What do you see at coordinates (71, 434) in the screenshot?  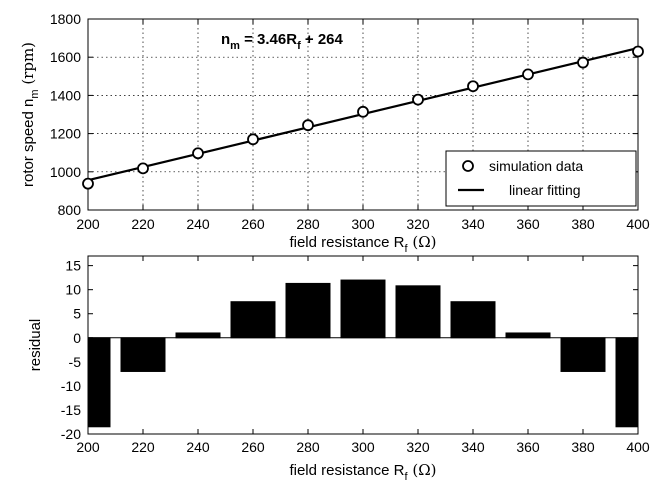 I see `y-tick-label: -20` at bounding box center [71, 434].